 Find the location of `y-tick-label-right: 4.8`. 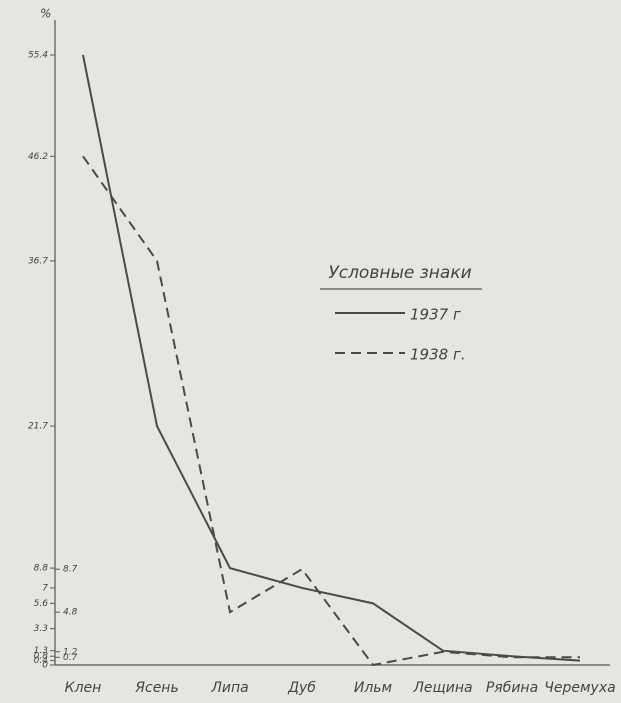

y-tick-label-right: 4.8 is located at coordinates (70, 613).